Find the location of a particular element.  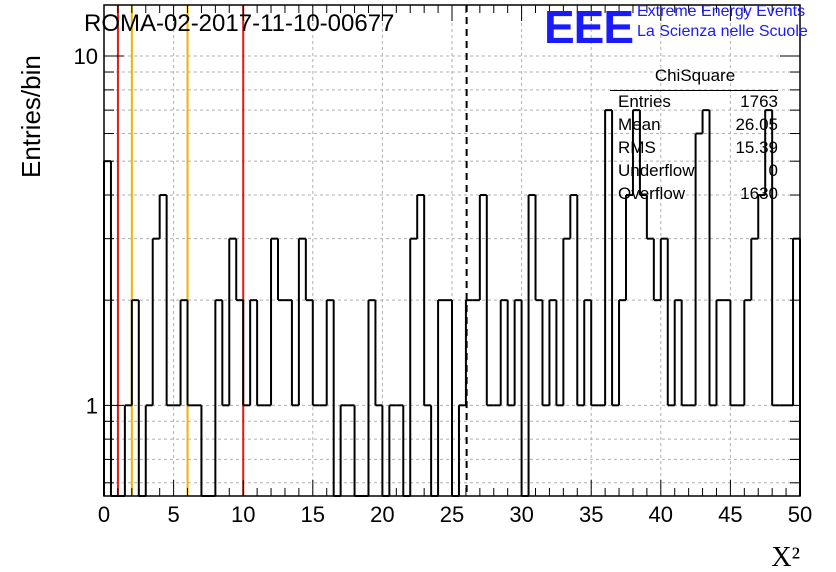

x-tick-label: 15 is located at coordinates (313, 514).